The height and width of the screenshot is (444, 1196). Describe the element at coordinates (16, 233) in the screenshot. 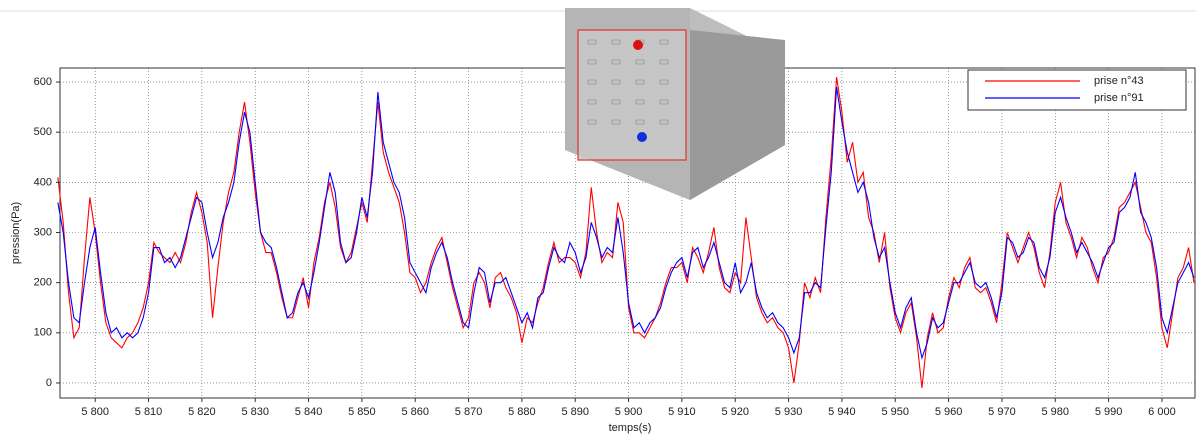

I see `y-axis-label: pression(Pa)` at that location.